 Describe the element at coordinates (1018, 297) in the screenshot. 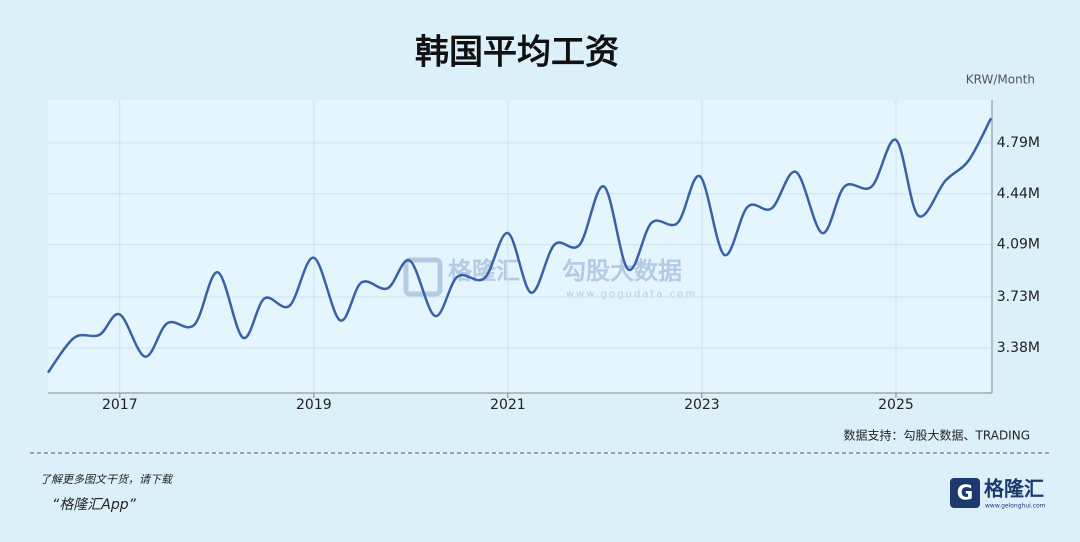

I see `y-tick-label: 3.73M` at that location.